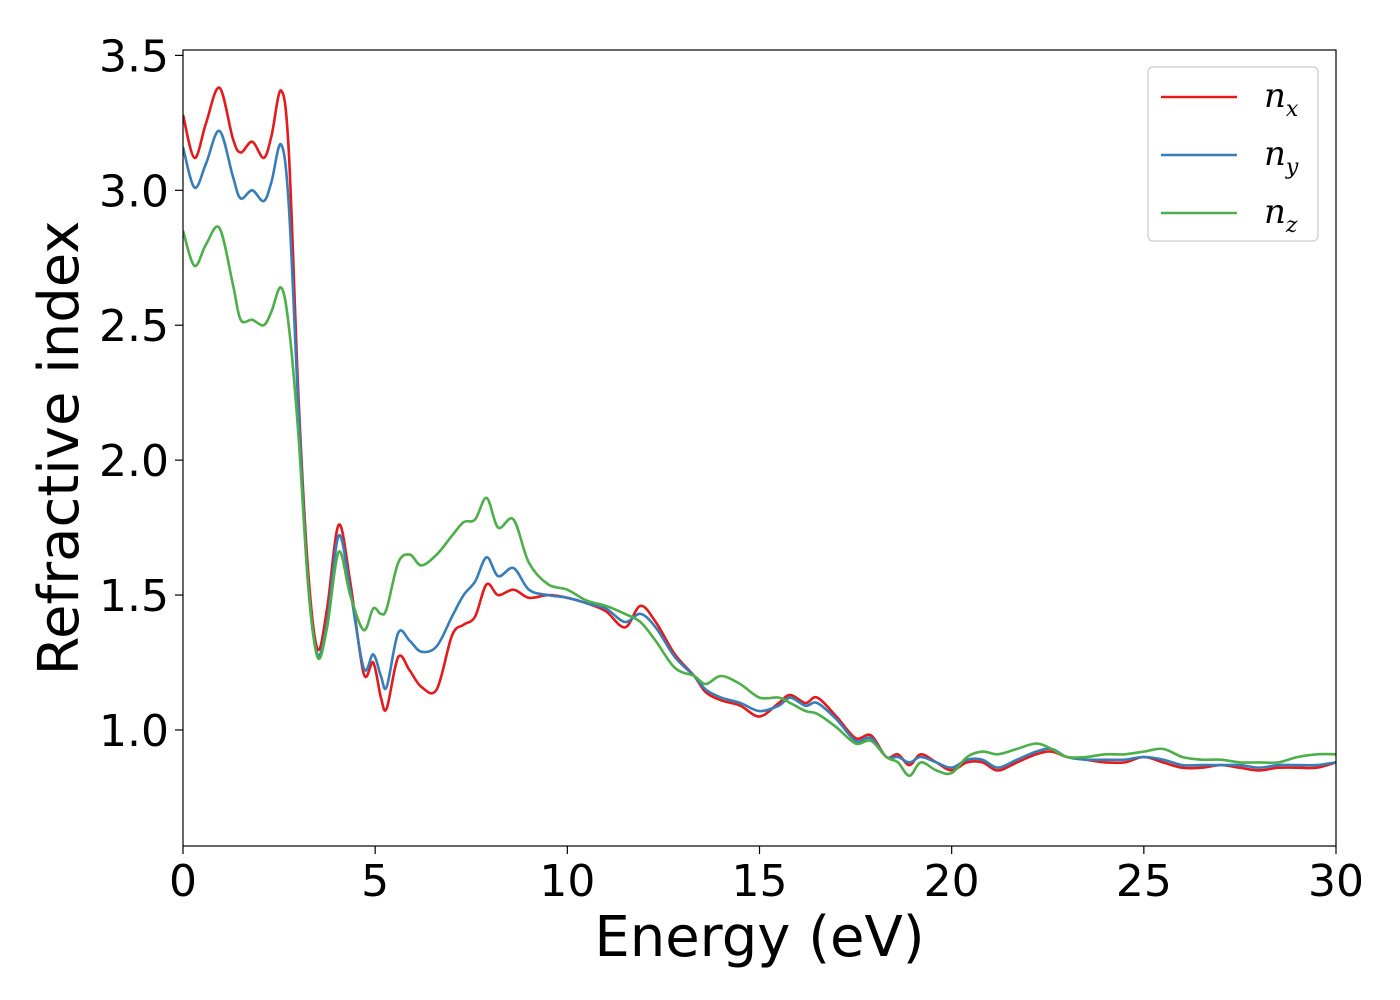  I want to click on y-axis-ticks: 1.0 1.5 2.0 2.5 3.0 3.5, so click(141, 394).